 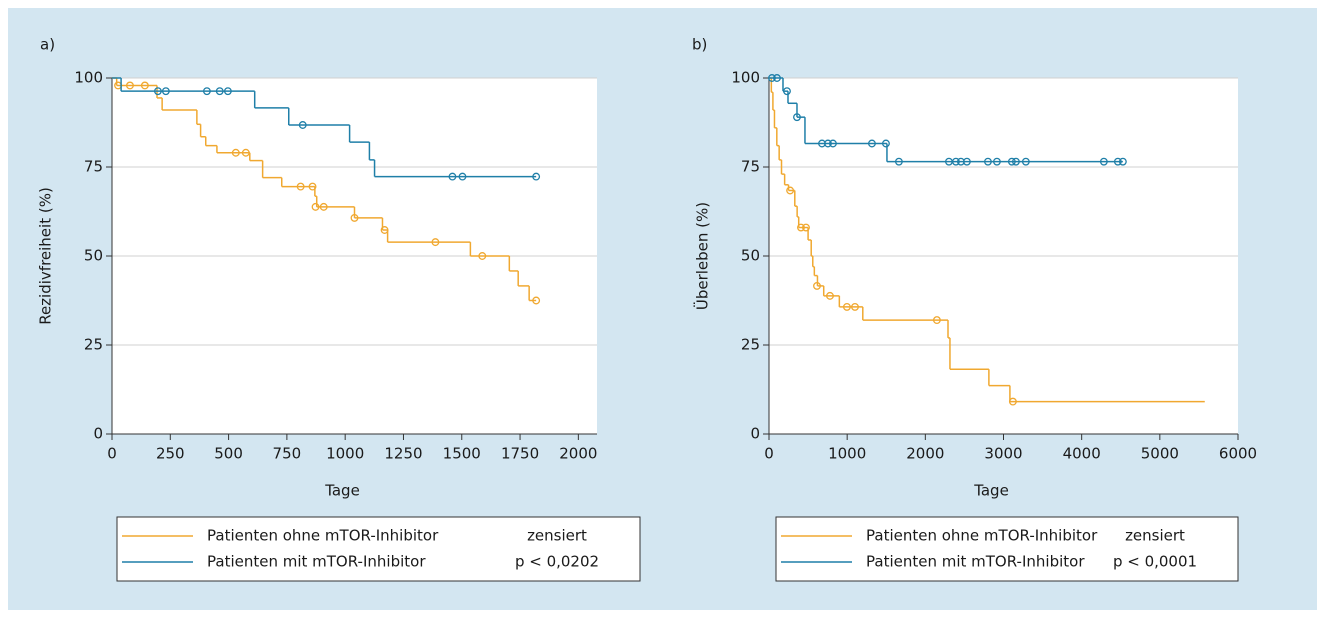 What do you see at coordinates (1155, 562) in the screenshot?
I see `legend-note: p < 0,0001` at bounding box center [1155, 562].